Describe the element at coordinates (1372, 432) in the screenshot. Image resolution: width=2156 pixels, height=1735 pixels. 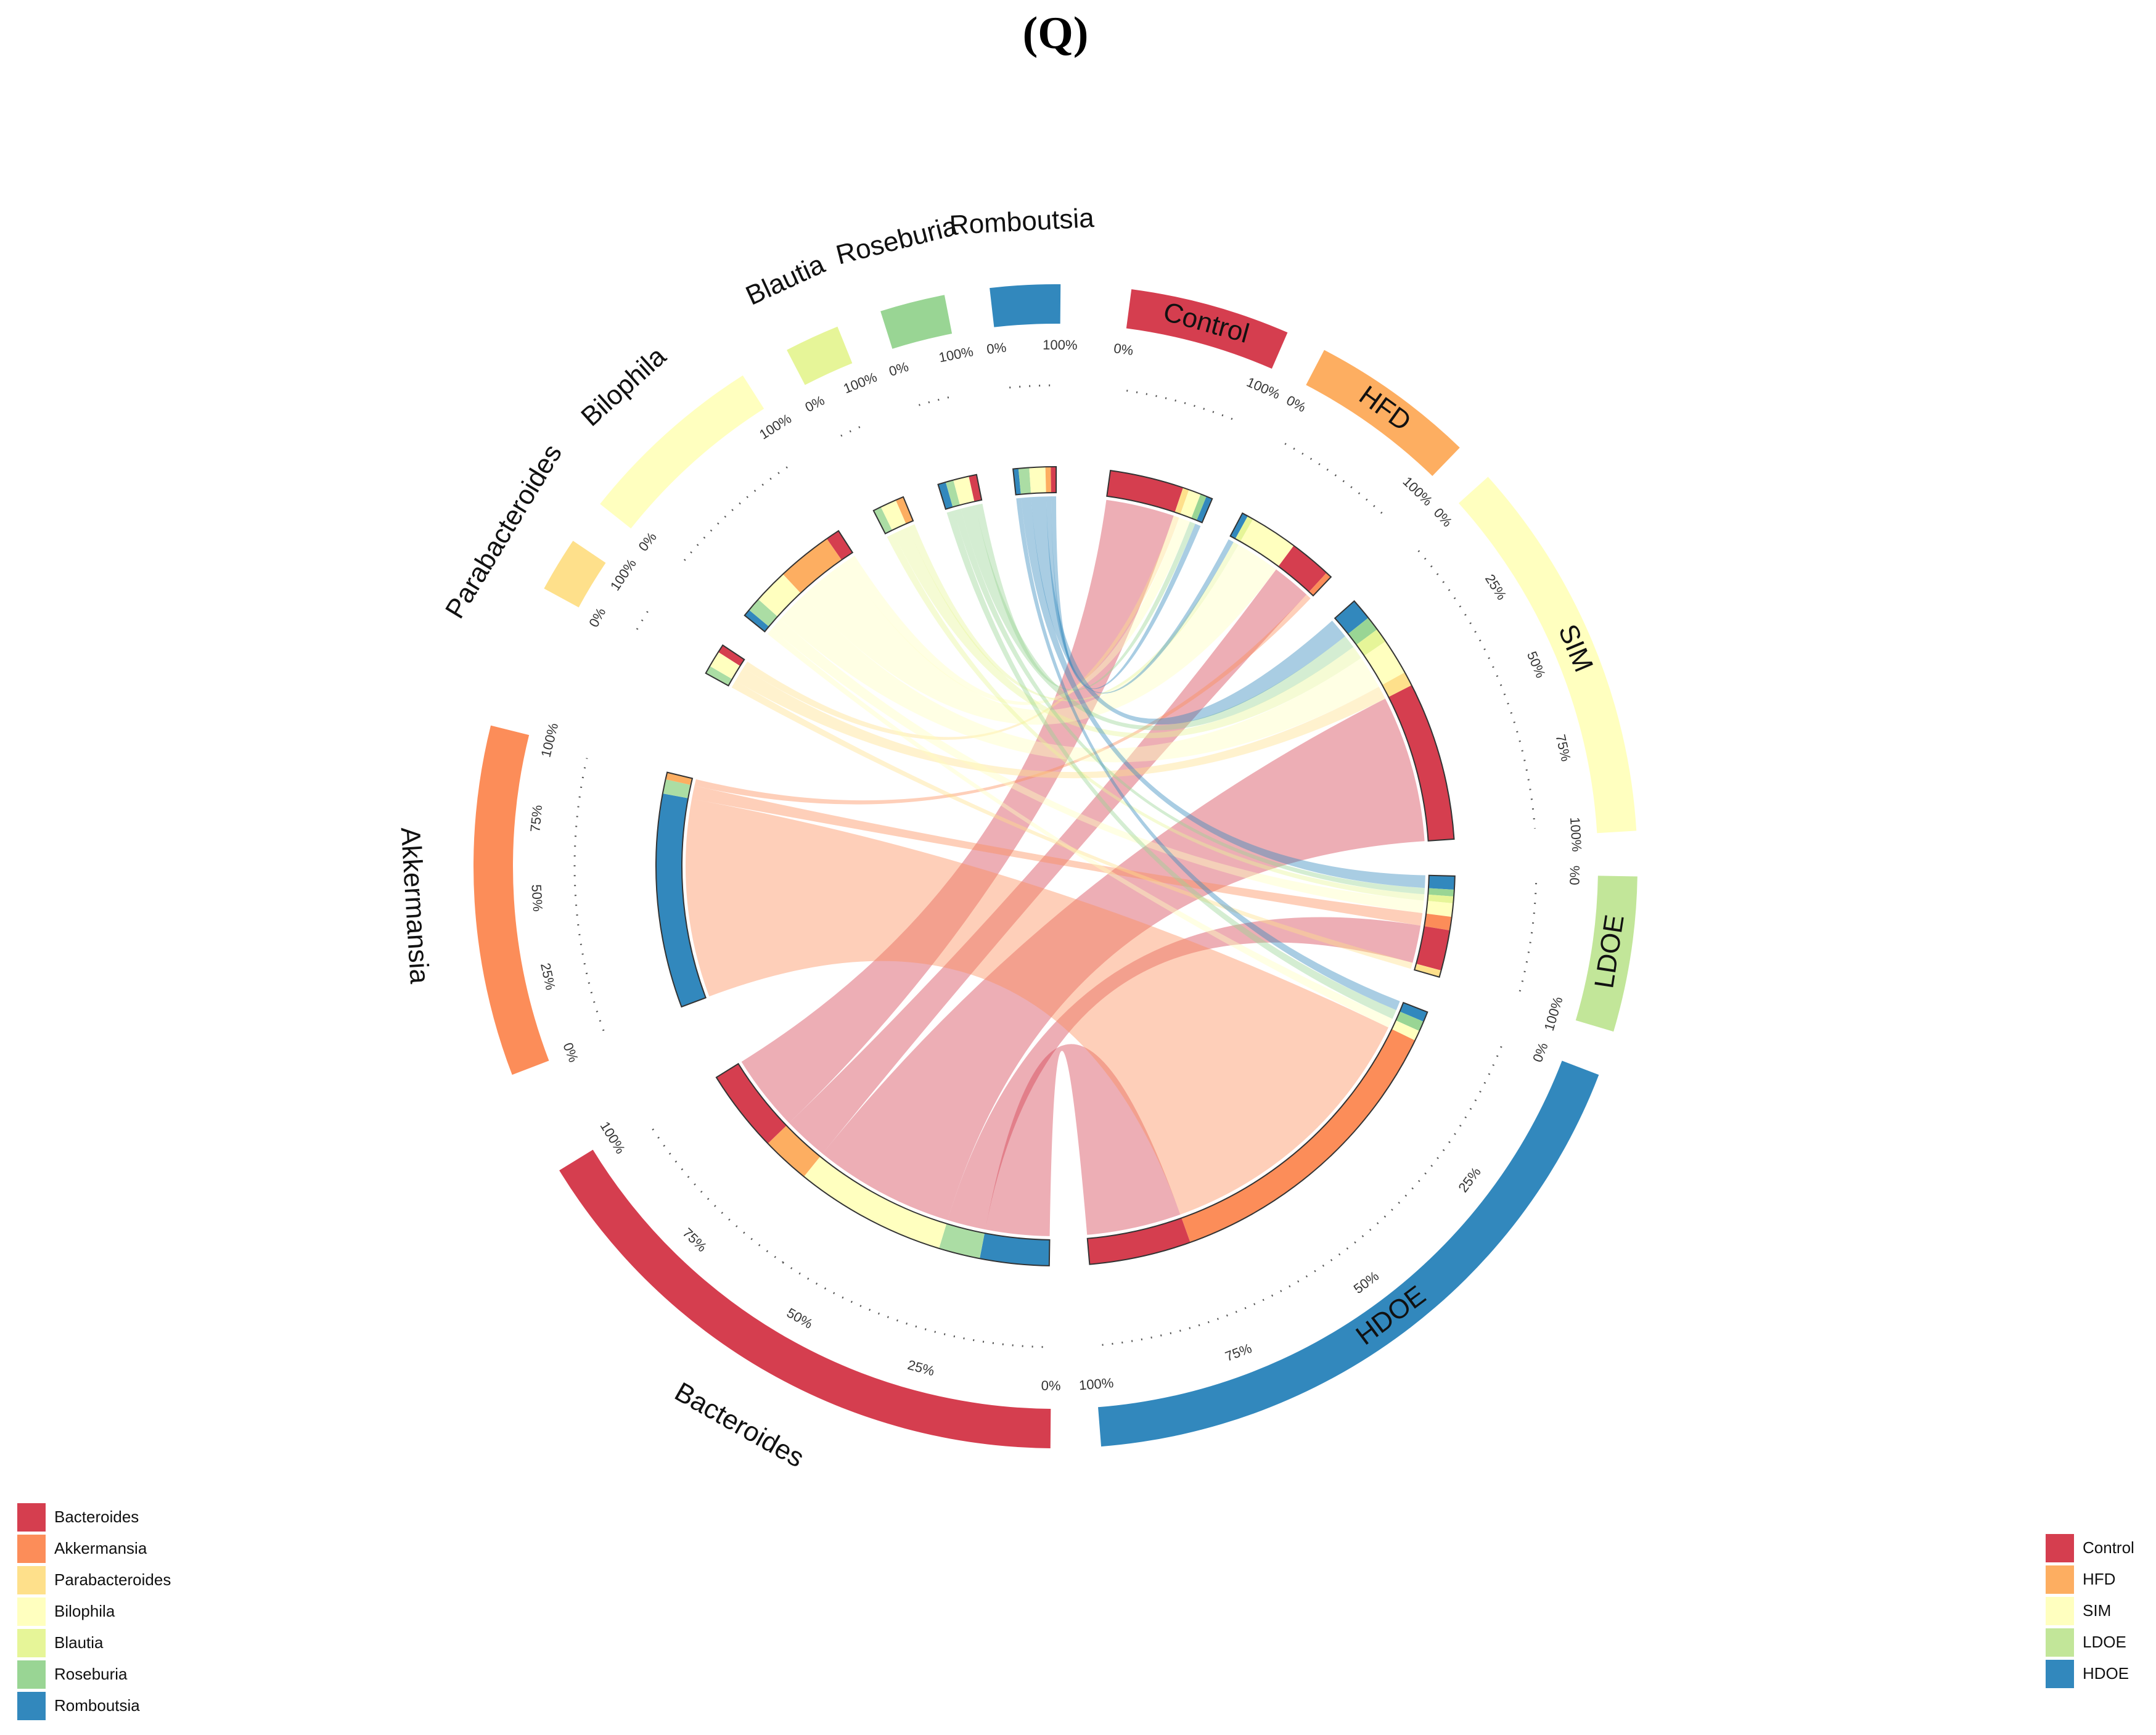
I see `sector-hfd: 0%100%HFD` at that location.